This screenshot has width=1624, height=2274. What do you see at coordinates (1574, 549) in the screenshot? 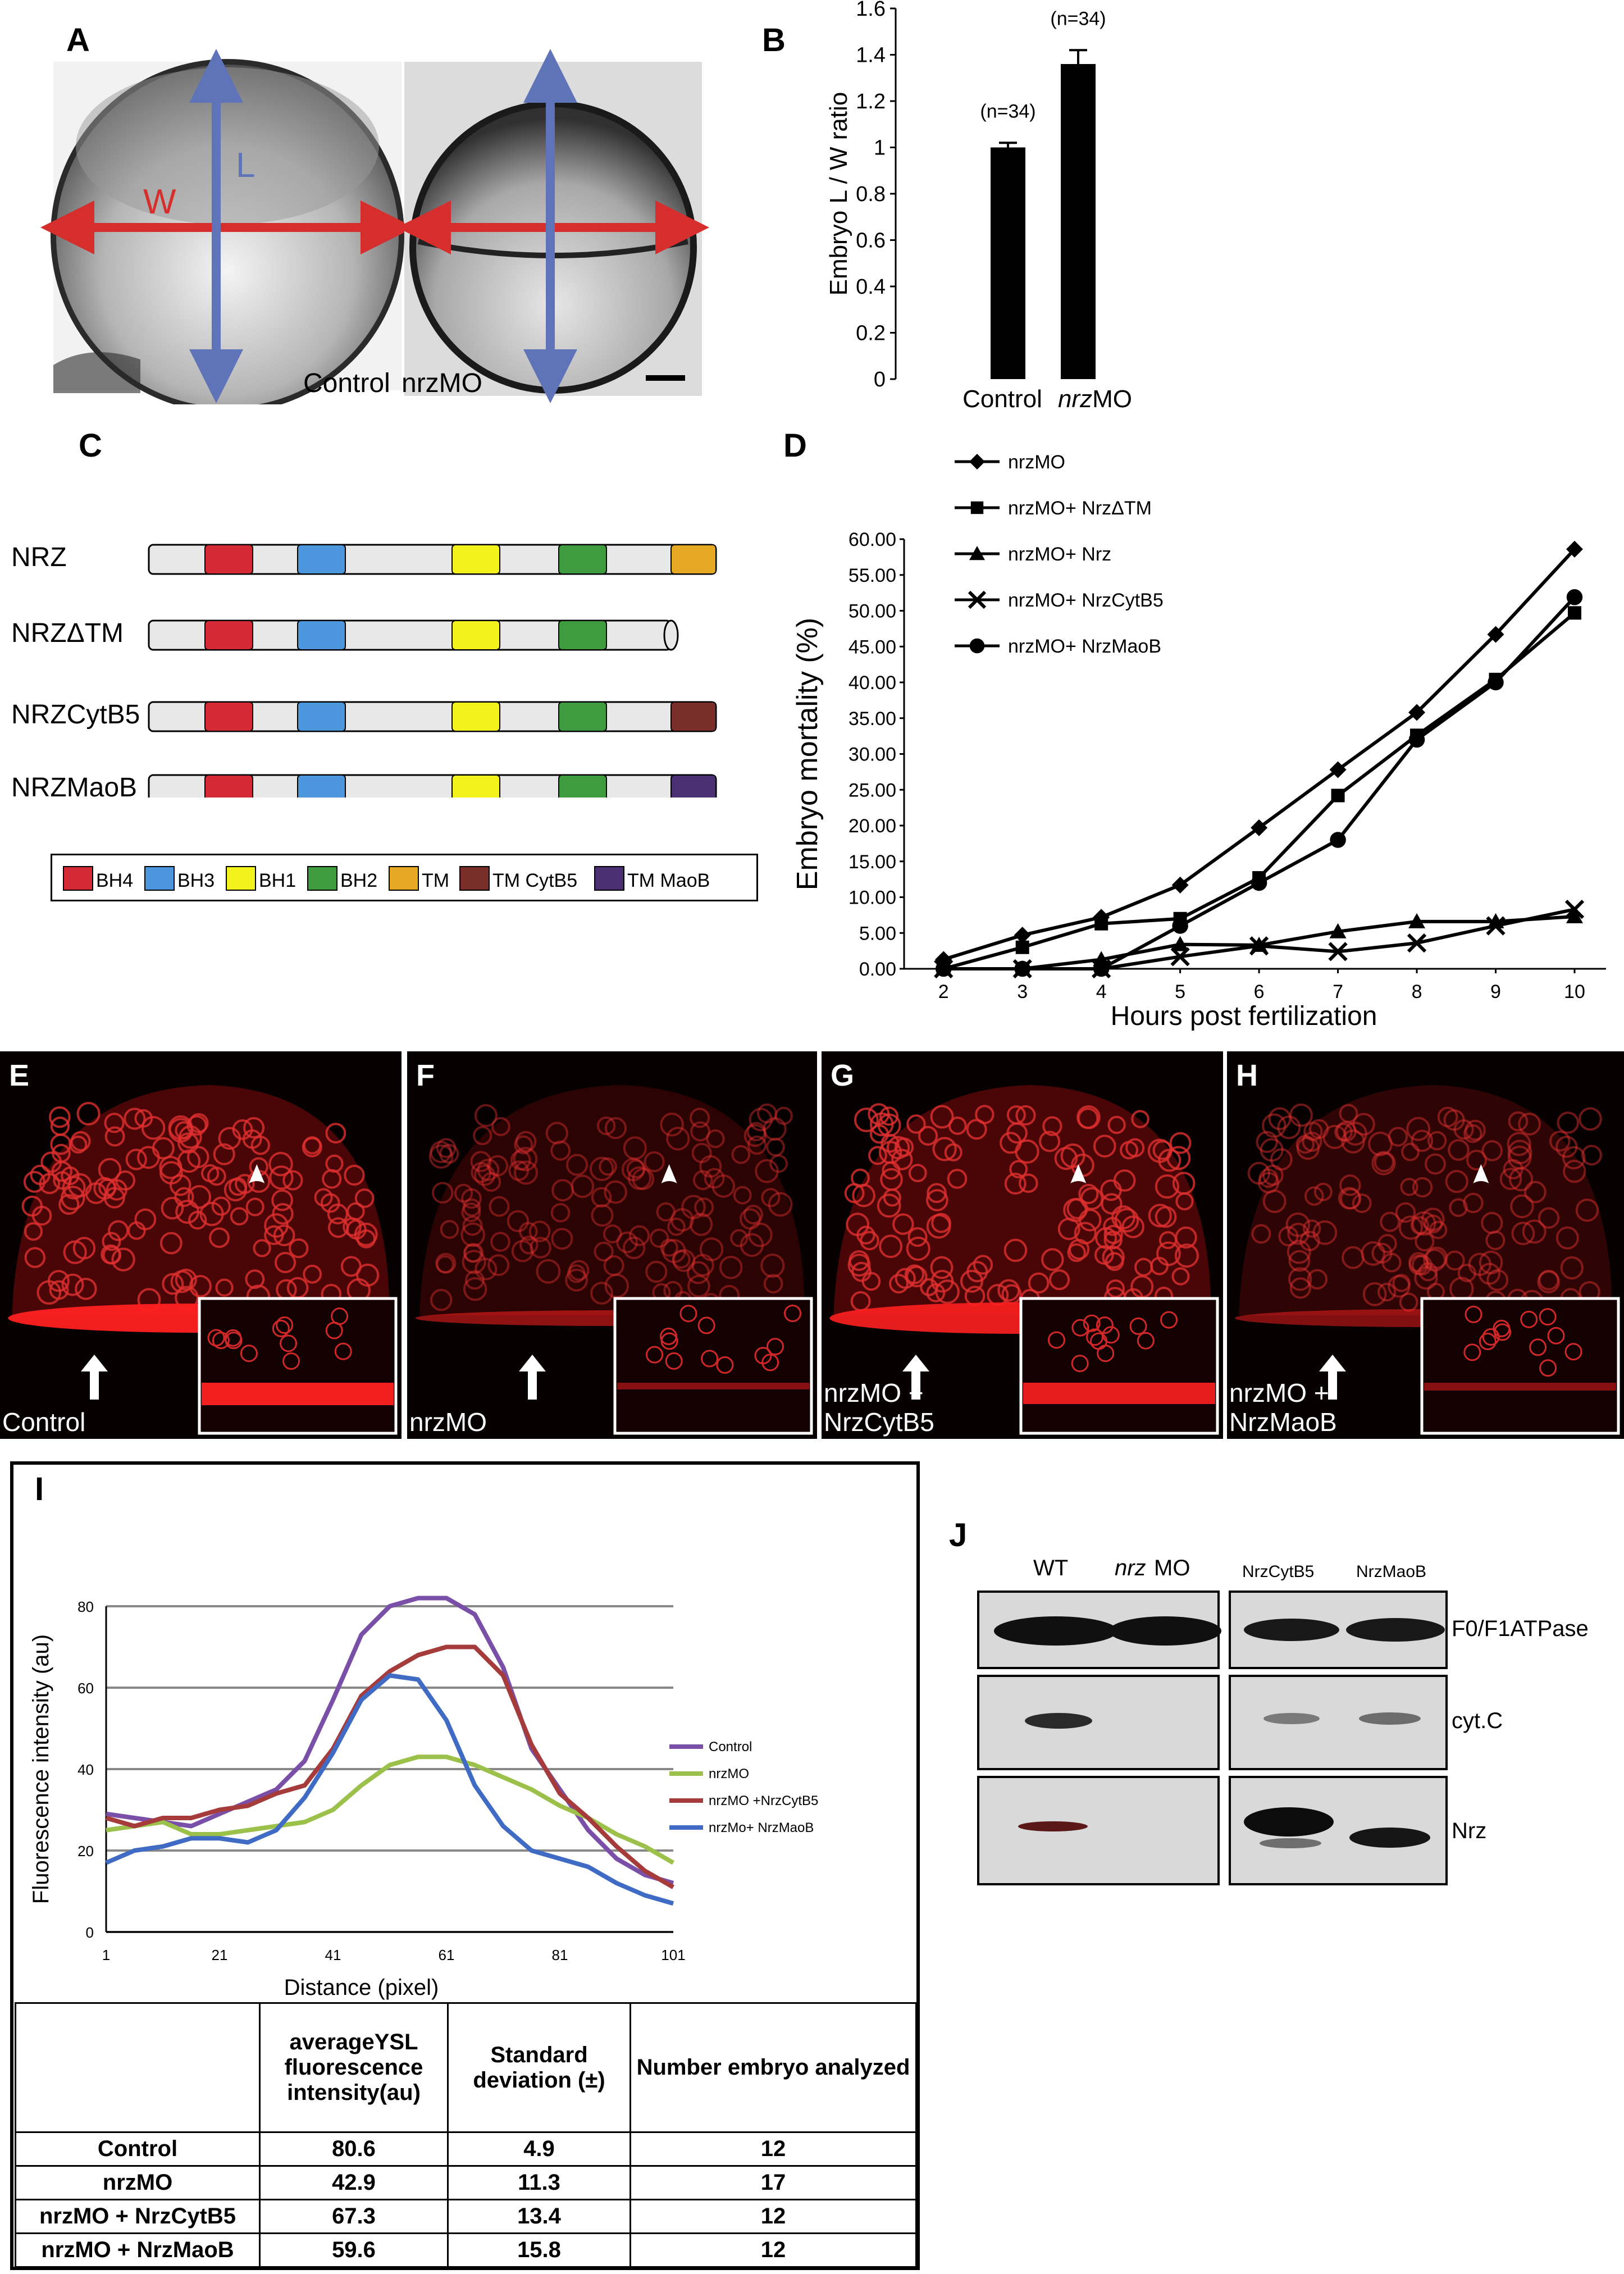
I see `marker-diamond` at bounding box center [1574, 549].